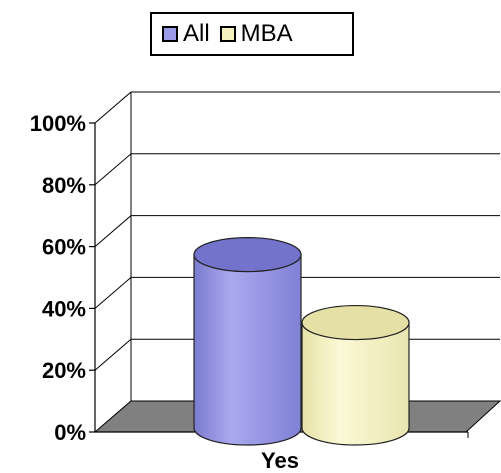 The width and height of the screenshot is (501, 473). I want to click on legend-label-all: All, so click(196, 33).